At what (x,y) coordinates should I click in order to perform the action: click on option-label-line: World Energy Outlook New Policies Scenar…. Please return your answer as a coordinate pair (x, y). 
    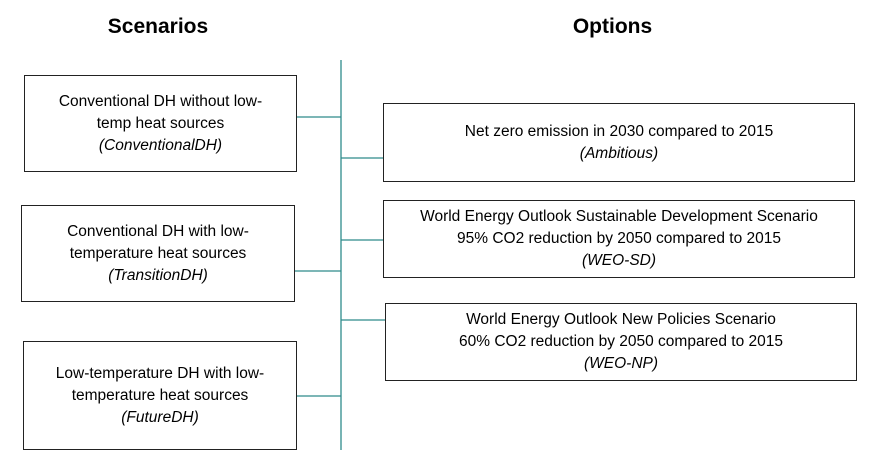
    Looking at the image, I should click on (621, 319).